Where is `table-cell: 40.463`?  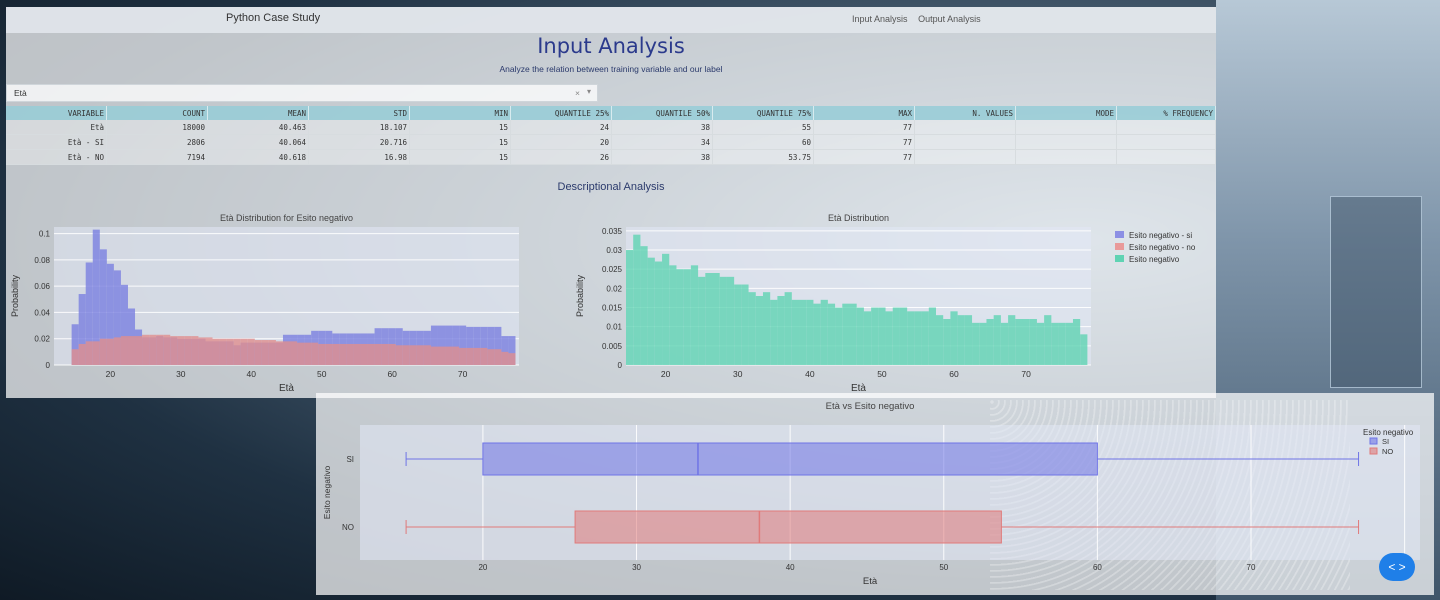
table-cell: 40.463 is located at coordinates (258, 127).